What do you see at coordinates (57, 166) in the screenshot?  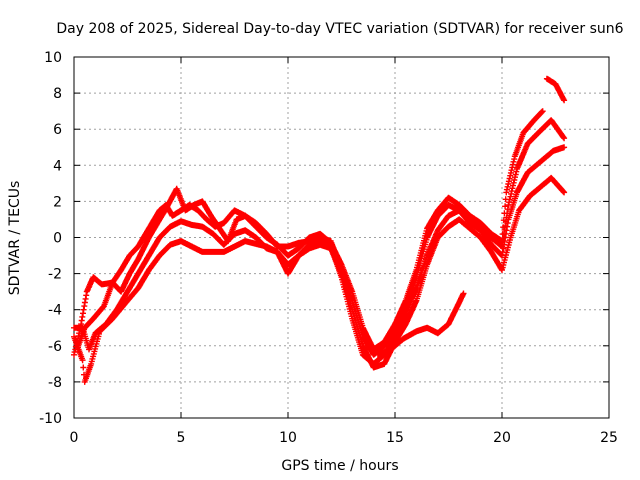 I see `y-tick-label: 4` at bounding box center [57, 166].